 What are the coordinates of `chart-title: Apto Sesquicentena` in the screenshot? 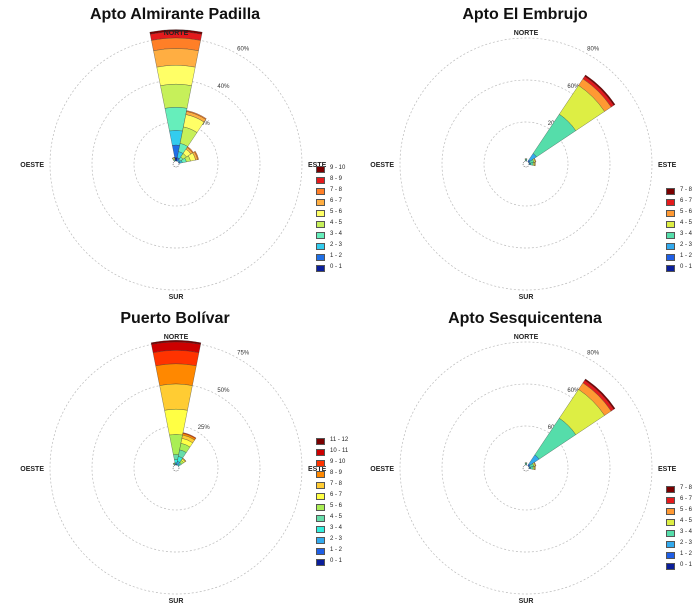 It's located at (525, 318).